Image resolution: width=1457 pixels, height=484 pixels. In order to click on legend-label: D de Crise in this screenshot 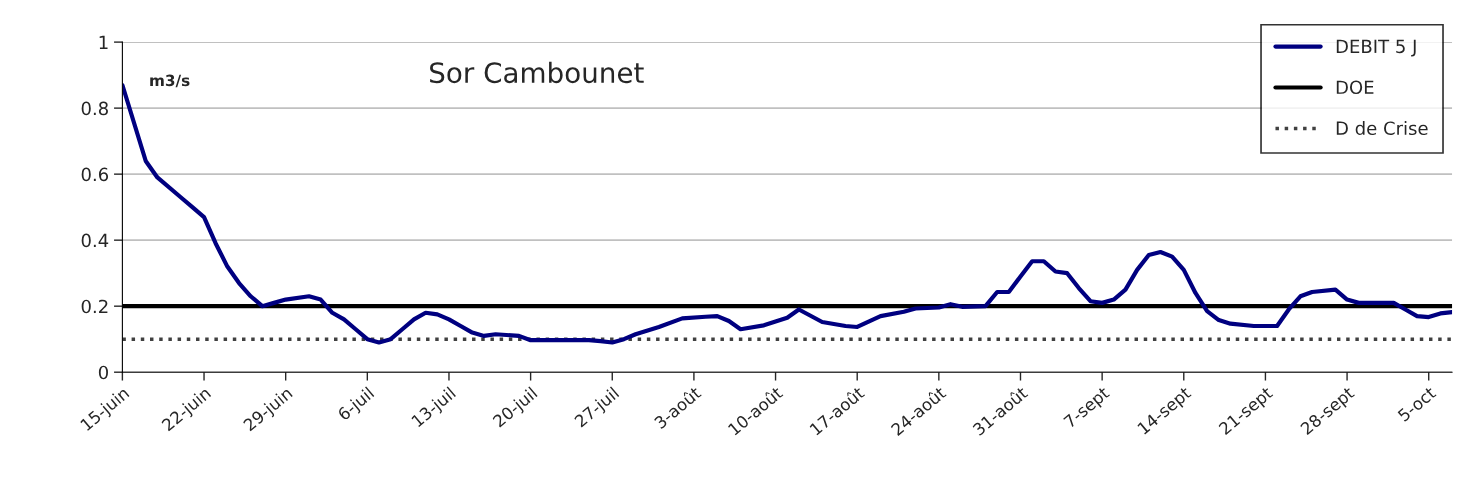, I will do `click(1382, 128)`.